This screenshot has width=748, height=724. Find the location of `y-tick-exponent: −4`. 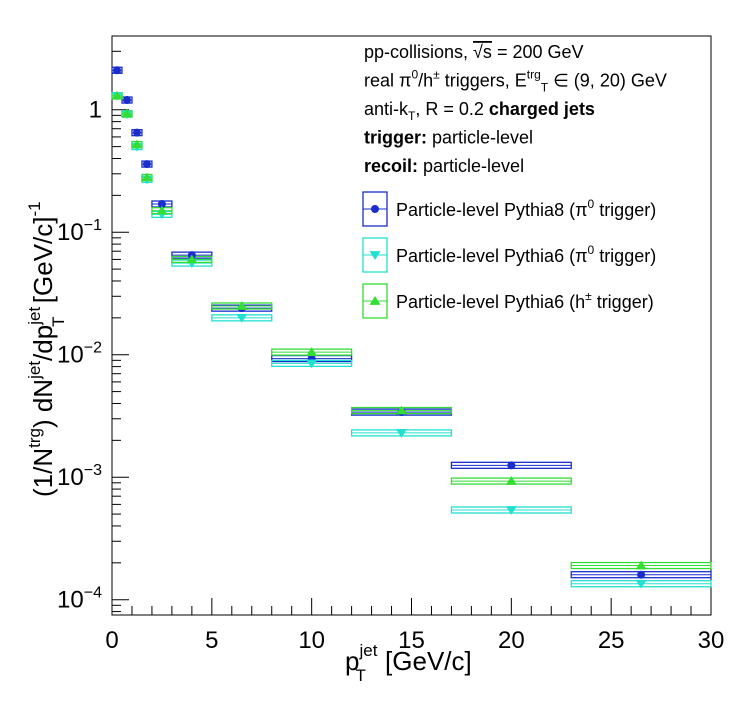

y-tick-exponent: −4 is located at coordinates (93, 593).